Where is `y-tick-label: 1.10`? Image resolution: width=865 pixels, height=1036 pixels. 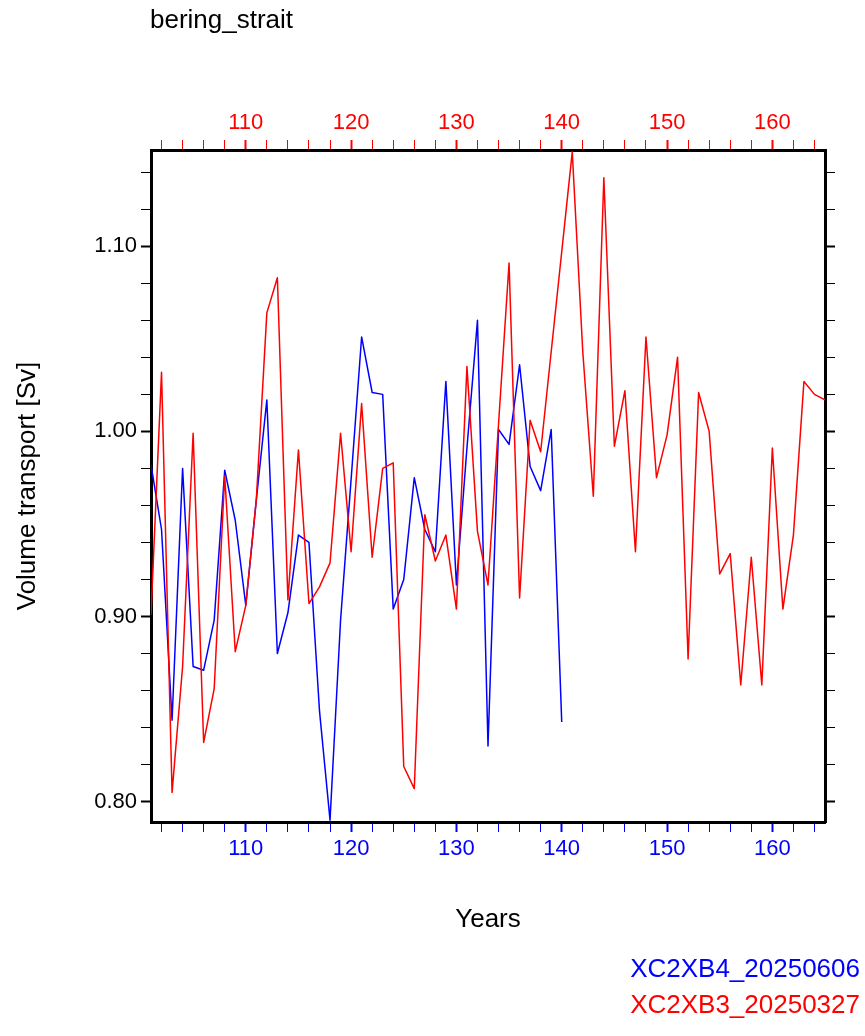 y-tick-label: 1.10 is located at coordinates (115, 245).